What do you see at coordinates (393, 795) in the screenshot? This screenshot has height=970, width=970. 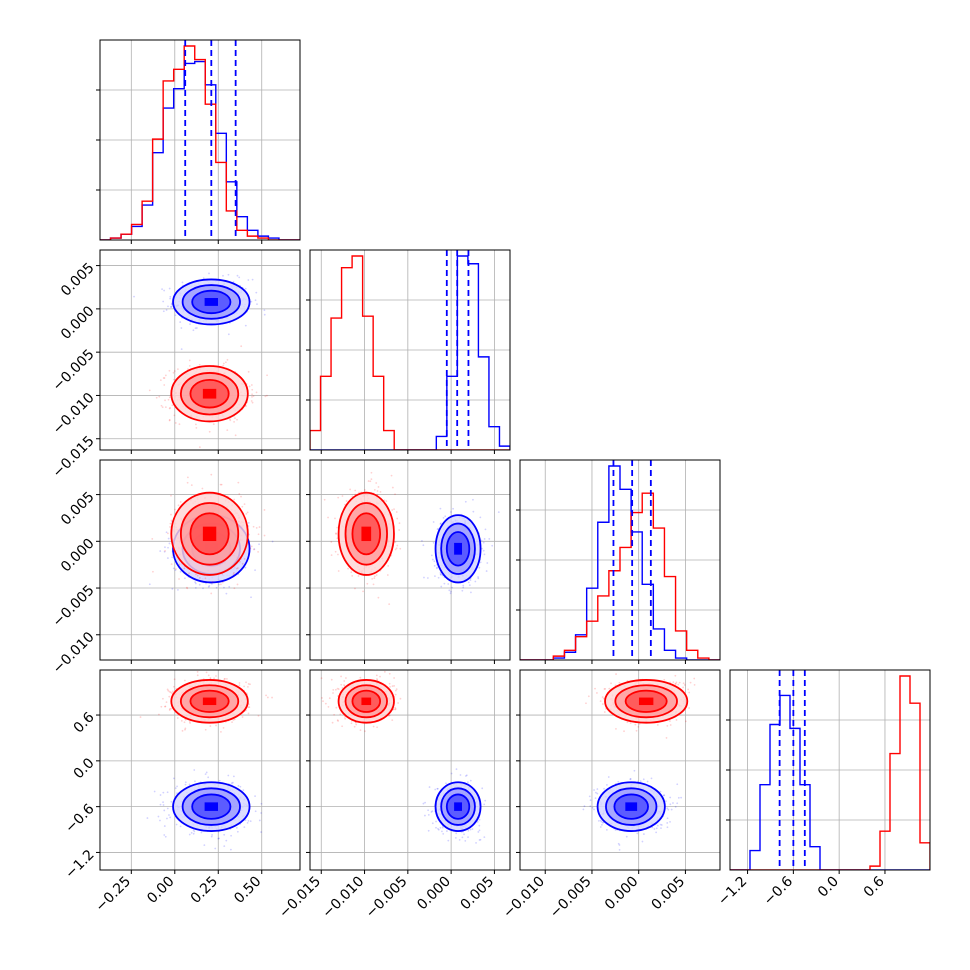 I see `panel-3-1: −0.015−0.010−0.005 0.000 0.005` at bounding box center [393, 795].